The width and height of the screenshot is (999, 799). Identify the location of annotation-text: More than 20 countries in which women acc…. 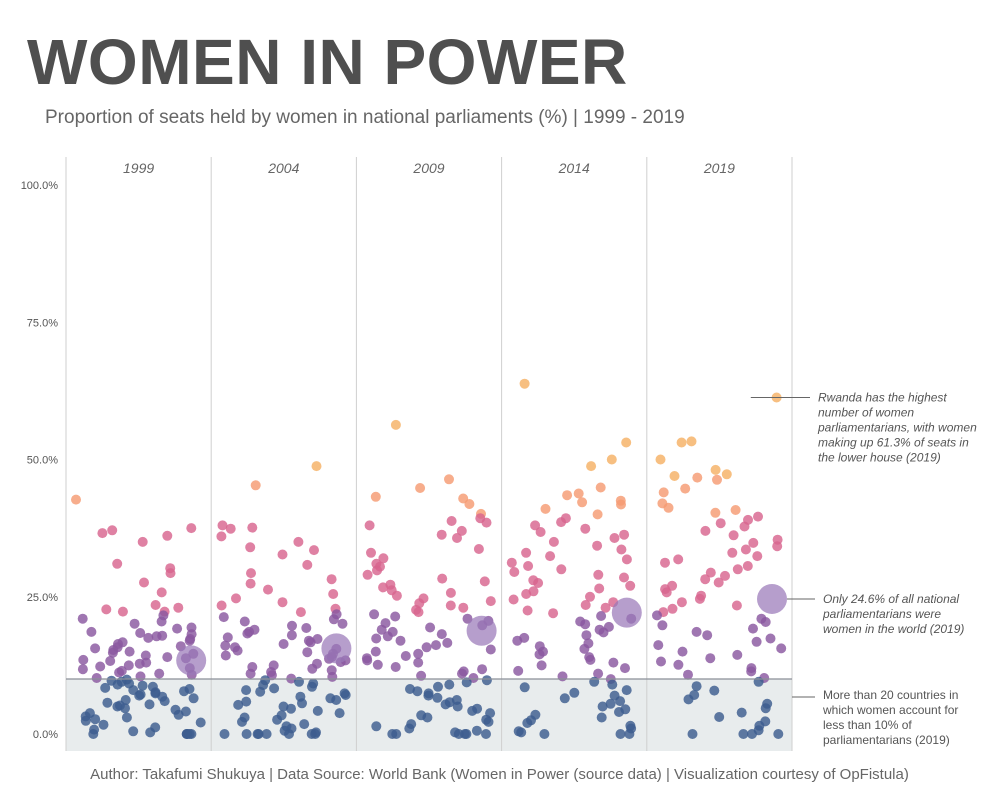
(890, 717).